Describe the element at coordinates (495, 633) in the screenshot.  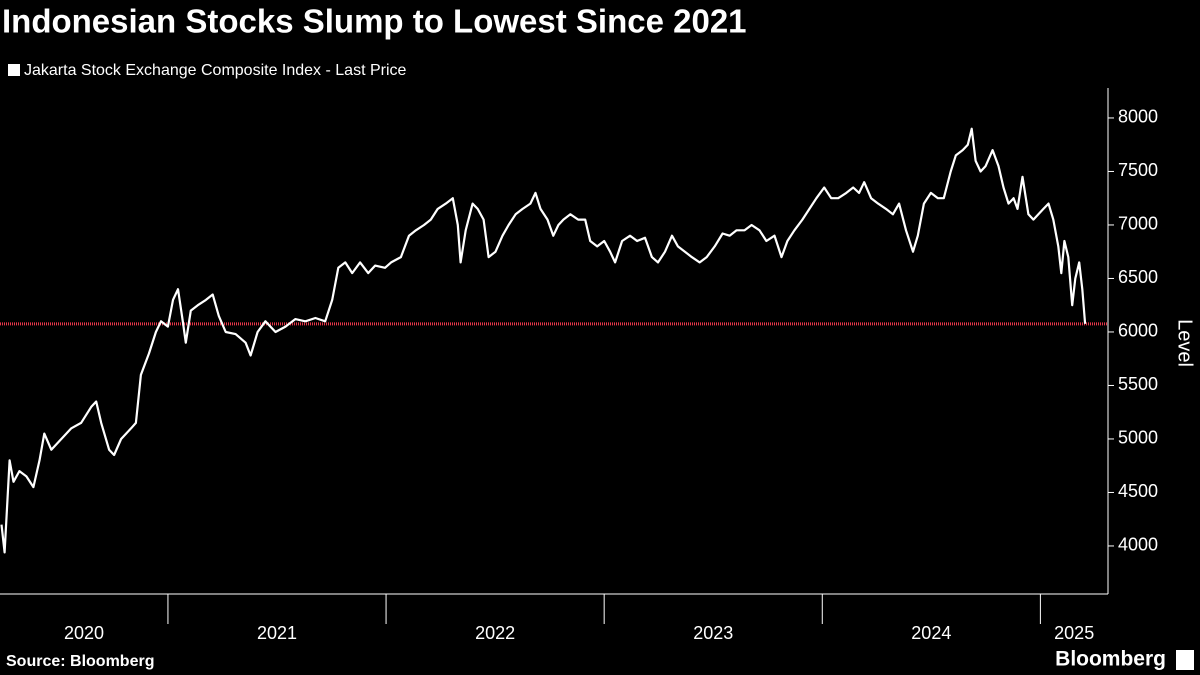
I see `x-tick-label: 2022` at that location.